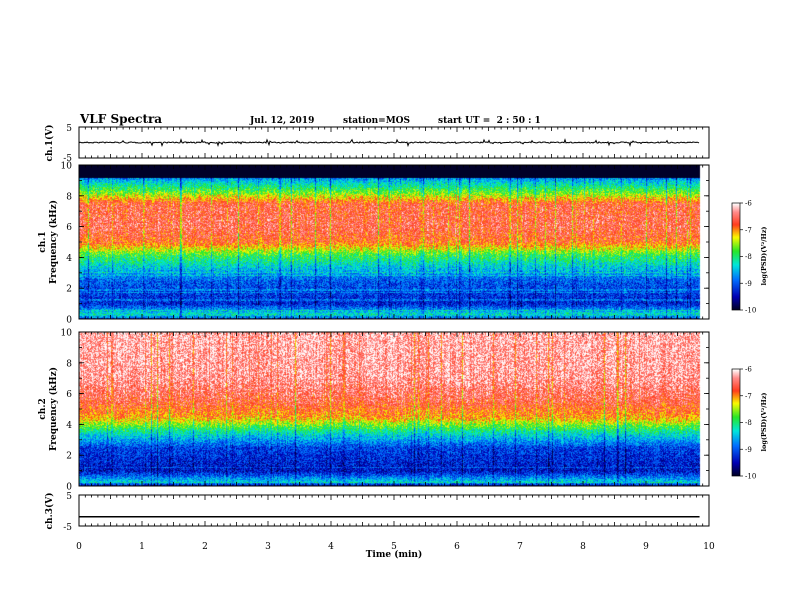  I want to click on x-tick-label: 1, so click(142, 547).